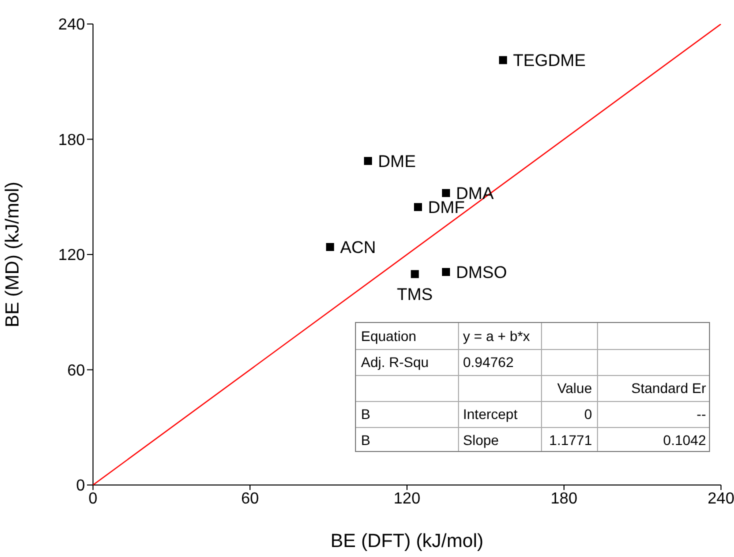  Describe the element at coordinates (668, 388) in the screenshot. I see `annotation: Standard Er` at that location.